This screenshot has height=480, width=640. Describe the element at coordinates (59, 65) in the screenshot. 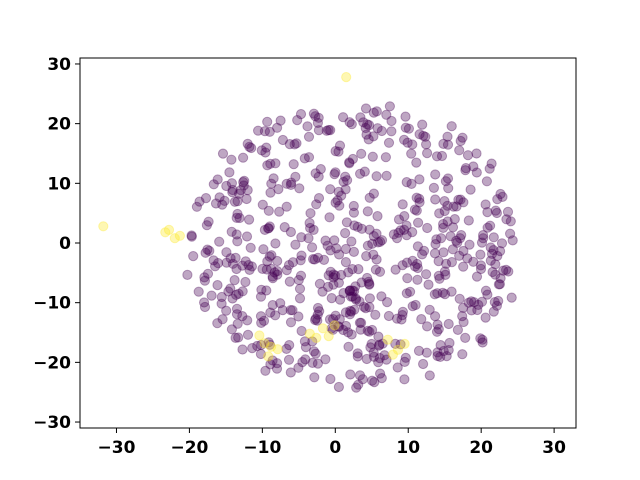

I see `y-tick-label: 30` at that location.